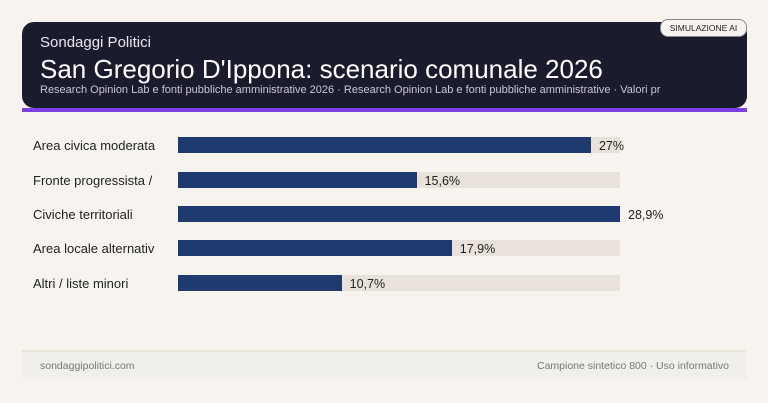 This screenshot has height=403, width=768. I want to click on value-label: 15,6%, so click(442, 181).